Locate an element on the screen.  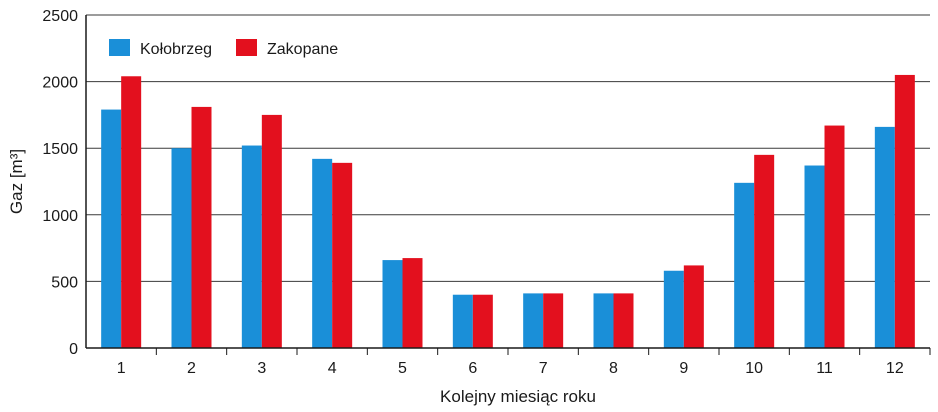
legend-swatch-zakopane is located at coordinates (246, 47).